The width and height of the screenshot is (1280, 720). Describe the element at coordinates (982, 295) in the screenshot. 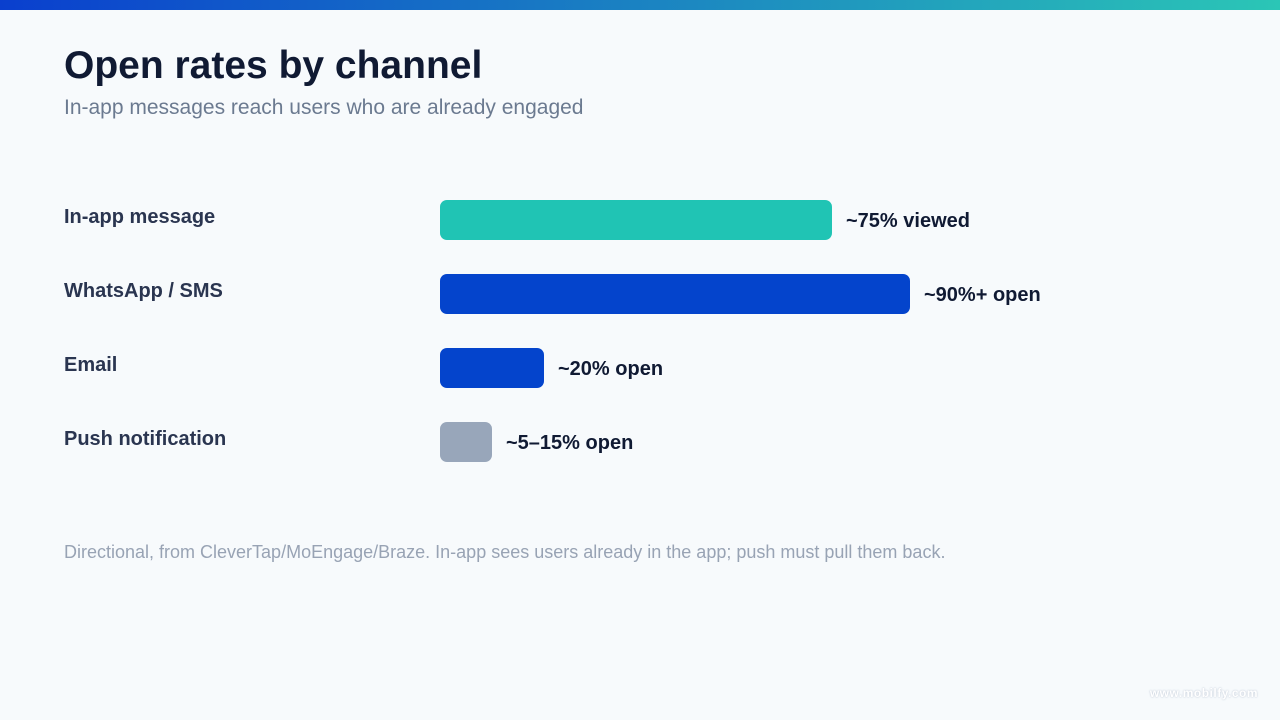

I see `bar-value-label: ~90%+ open` at that location.